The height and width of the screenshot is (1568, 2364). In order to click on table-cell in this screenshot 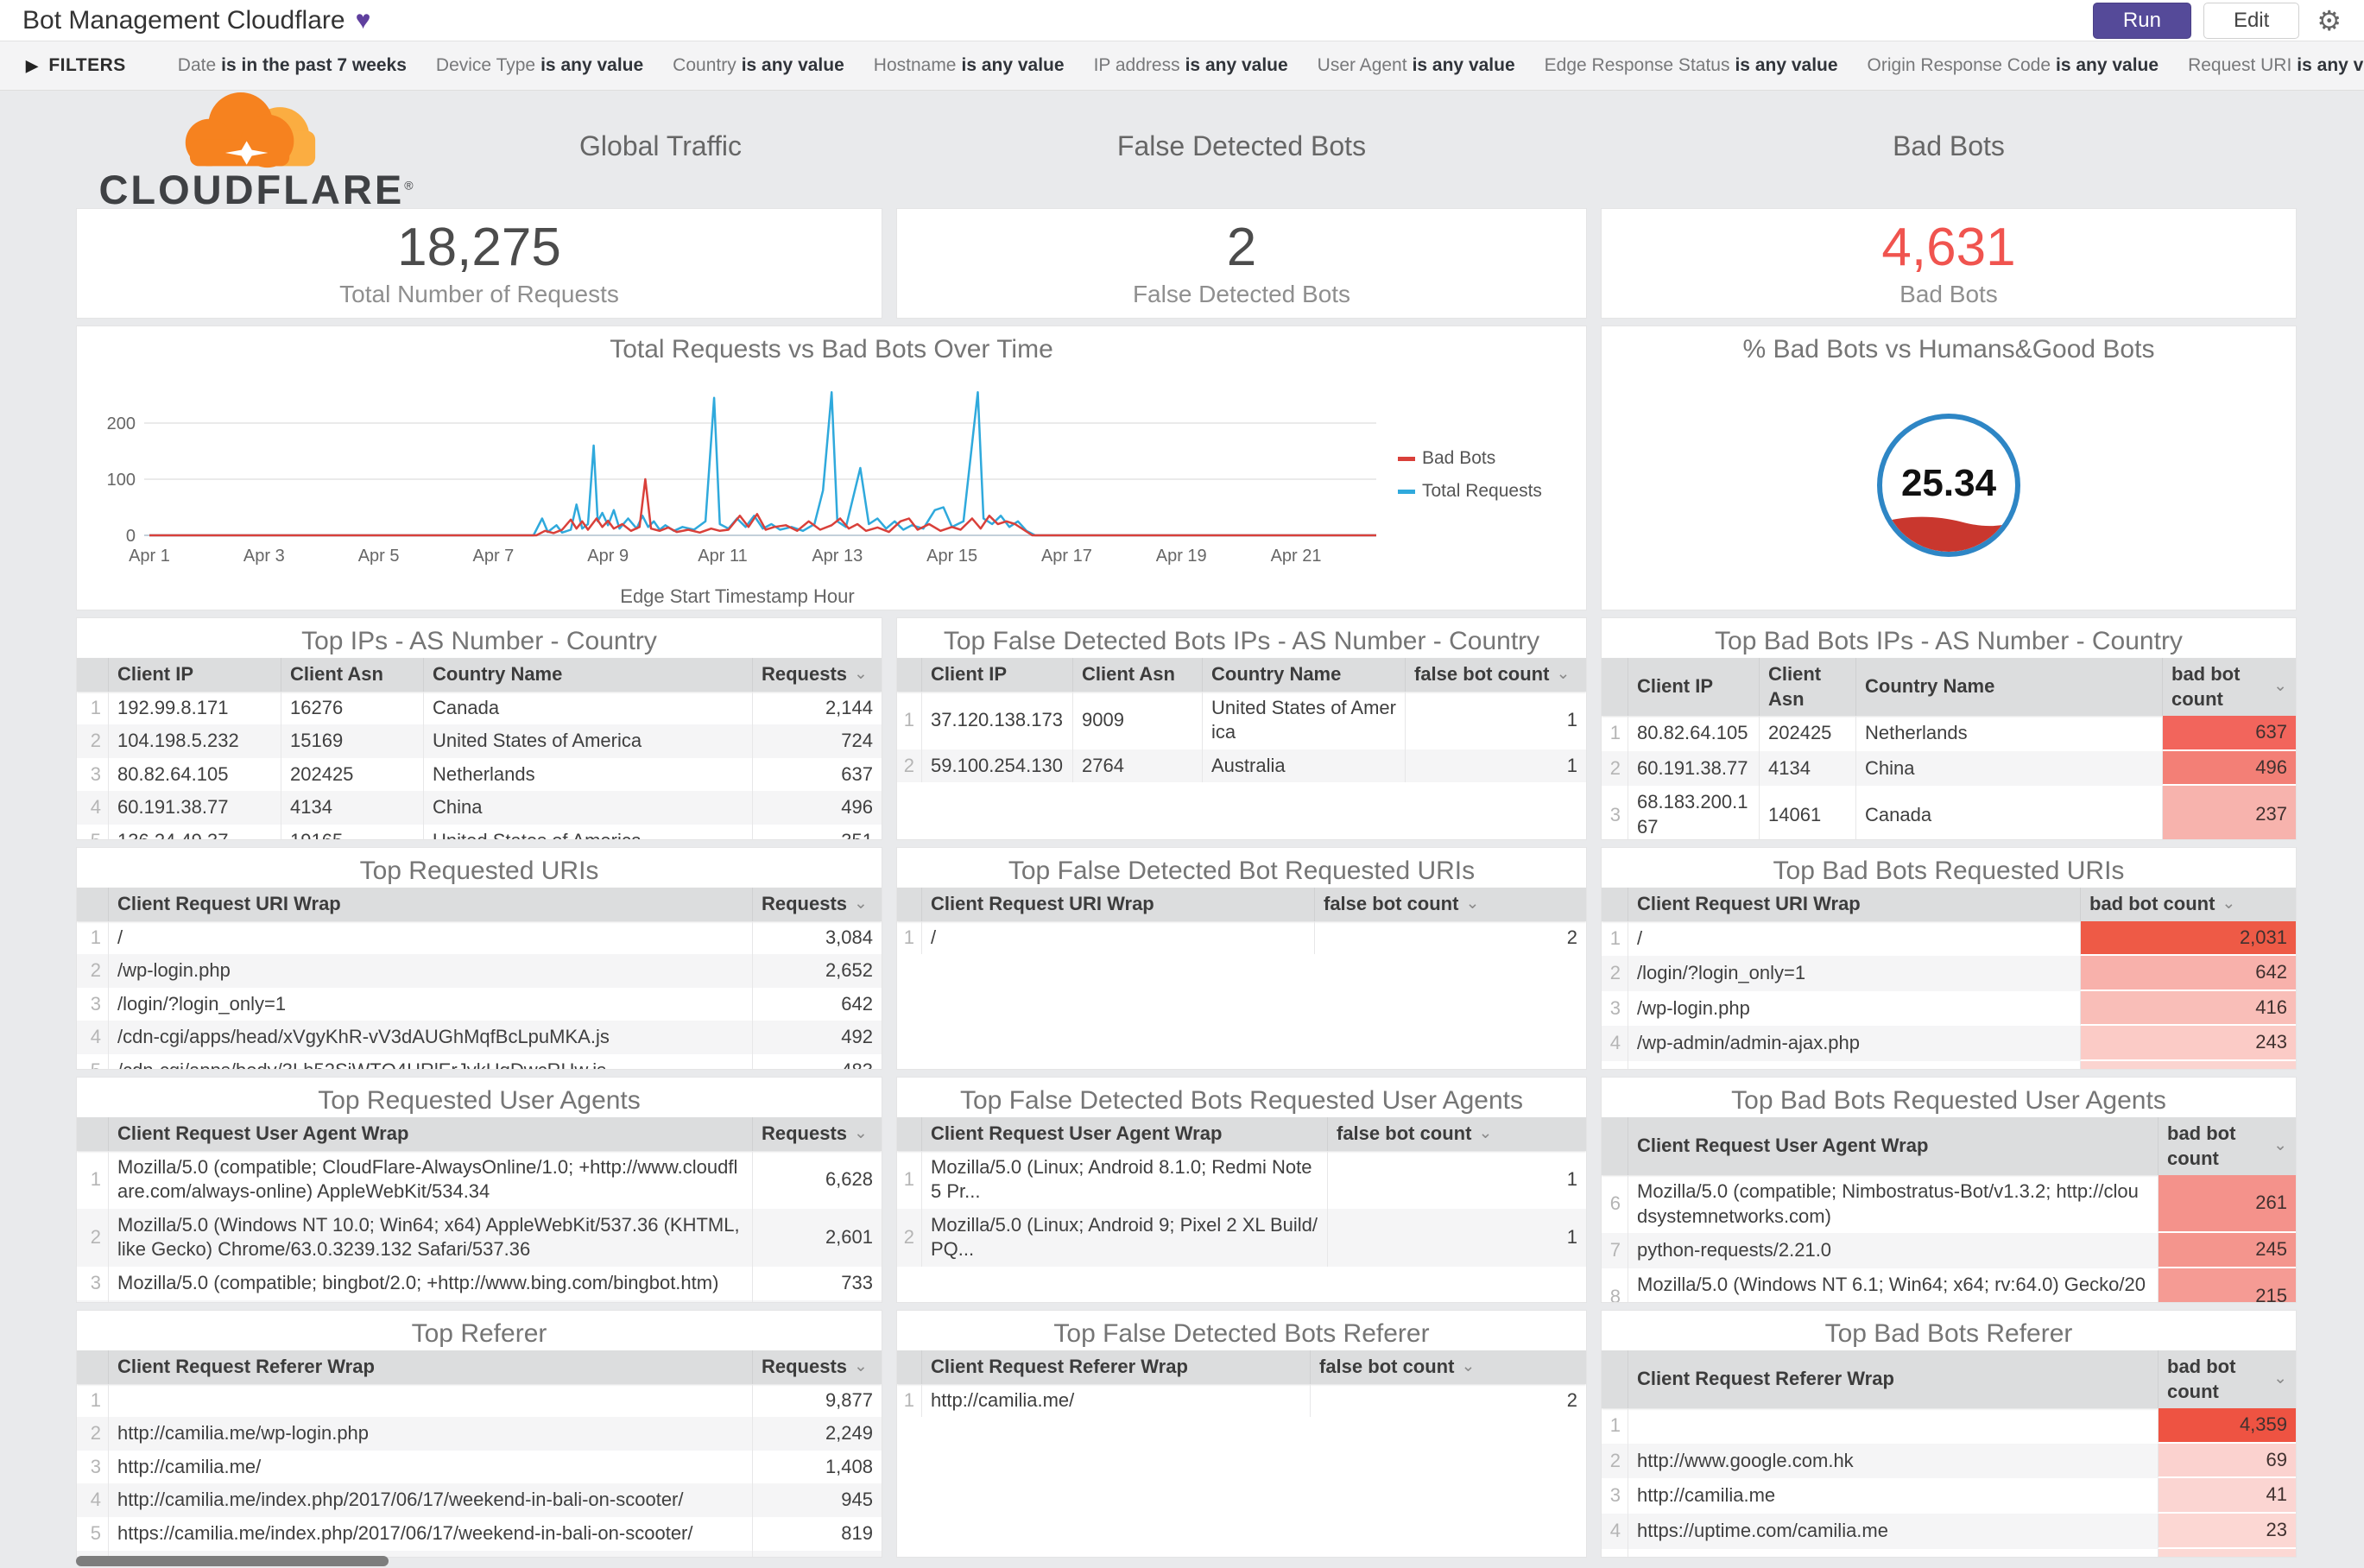, I will do `click(1893, 1426)`.